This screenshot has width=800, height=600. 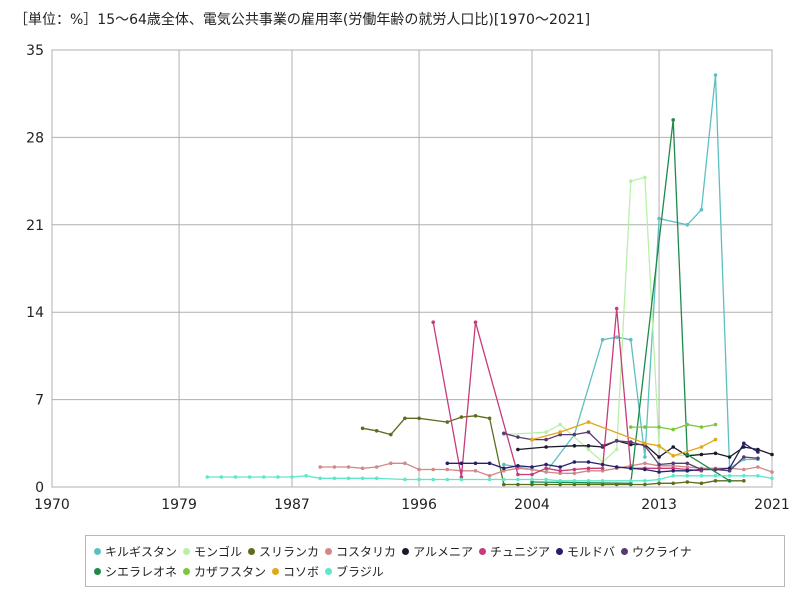 What do you see at coordinates (437, 551) in the screenshot?
I see `legend-item: アルメニア` at bounding box center [437, 551].